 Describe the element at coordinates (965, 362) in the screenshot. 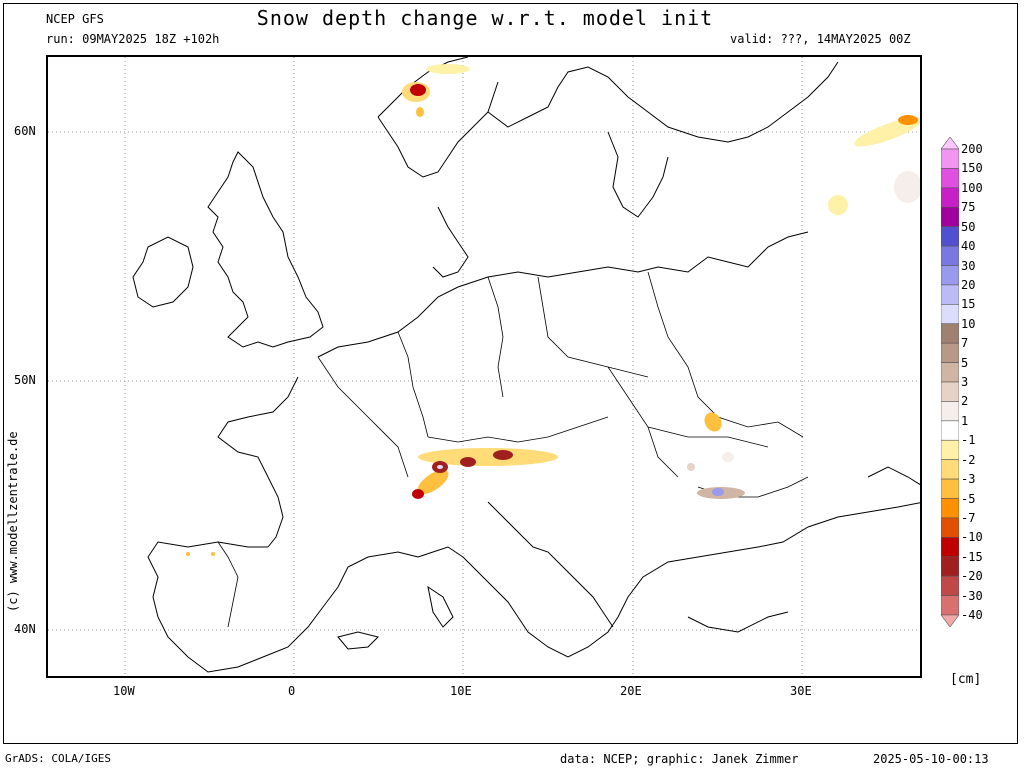

I see `colorbar-level-label: 5` at that location.